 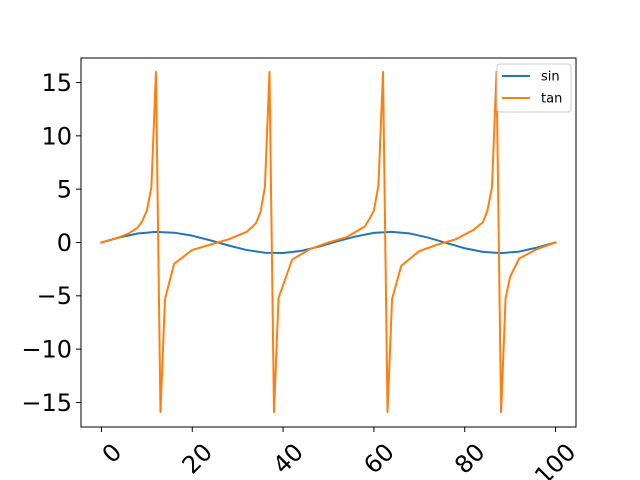 I want to click on series-line-sin, so click(x=328, y=242).